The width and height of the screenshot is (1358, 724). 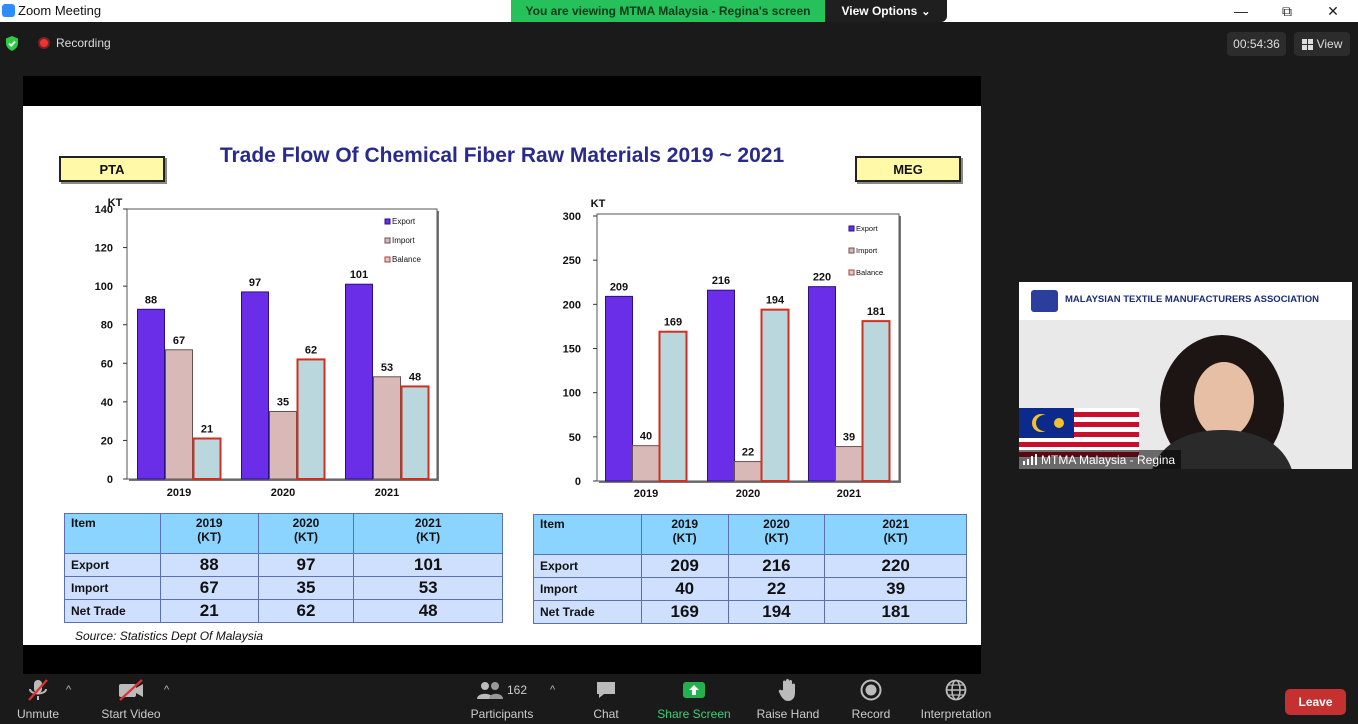 What do you see at coordinates (306, 611) in the screenshot?
I see `table-cell: 62` at bounding box center [306, 611].